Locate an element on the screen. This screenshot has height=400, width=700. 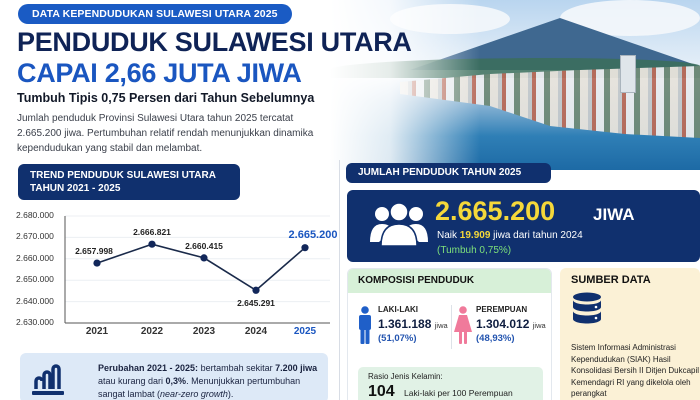
x-axis-tick: 2025 is located at coordinates (305, 331).